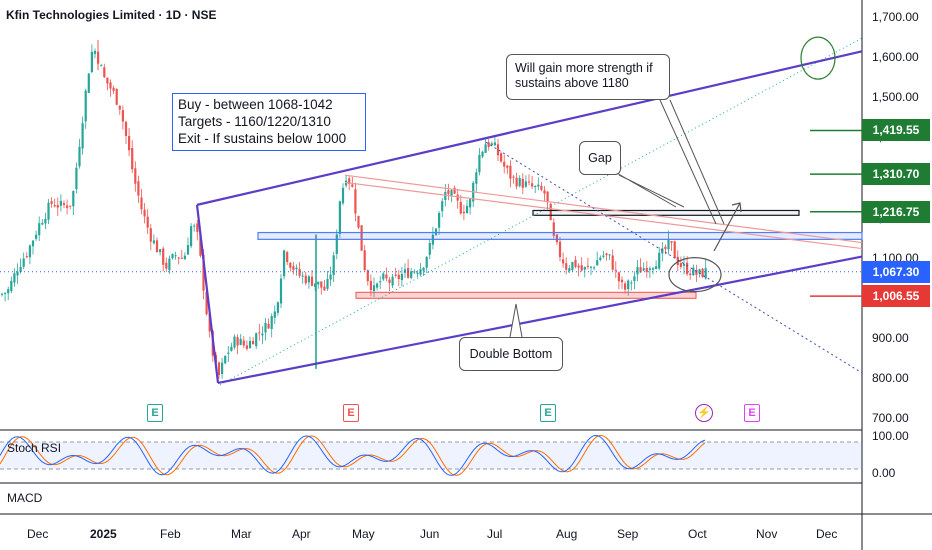 Image resolution: width=932 pixels, height=550 pixels. What do you see at coordinates (25, 498) in the screenshot?
I see `macd-label: MACD` at bounding box center [25, 498].